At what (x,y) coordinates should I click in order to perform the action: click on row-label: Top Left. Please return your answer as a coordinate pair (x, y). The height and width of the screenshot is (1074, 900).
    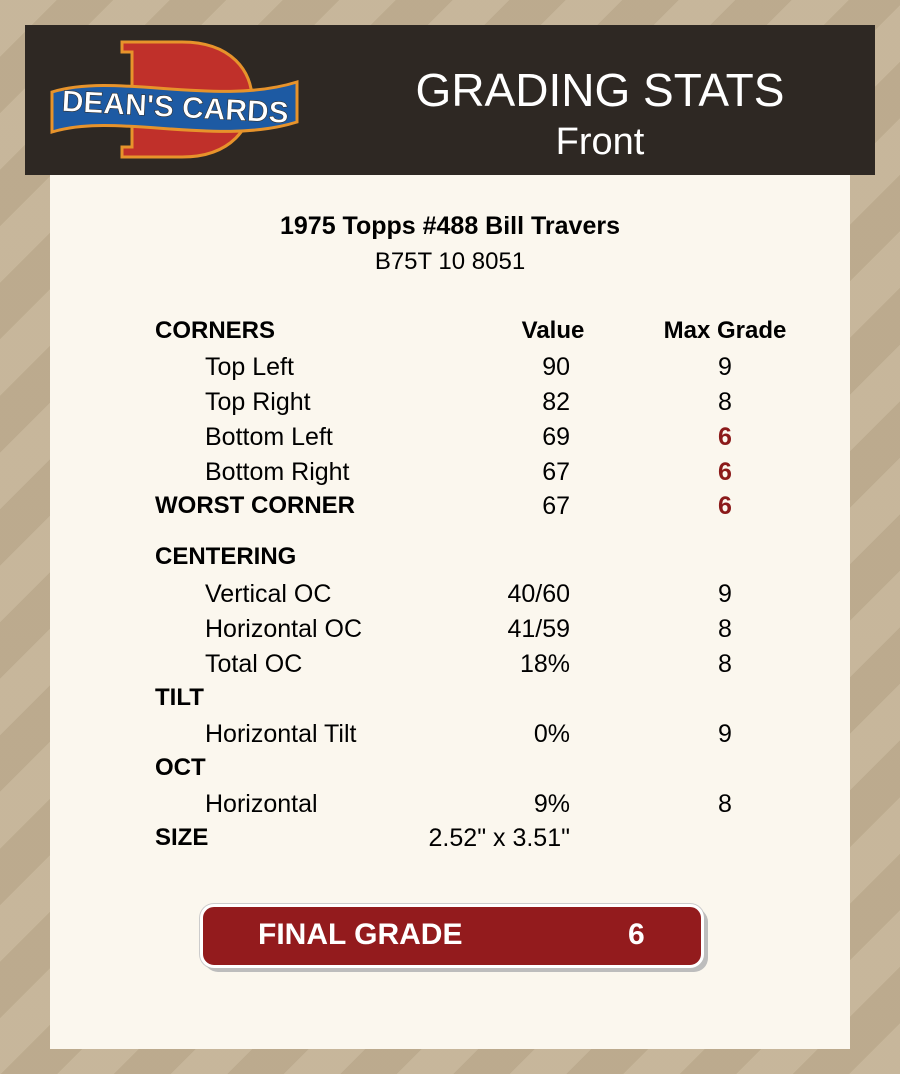
    Looking at the image, I should click on (249, 367).